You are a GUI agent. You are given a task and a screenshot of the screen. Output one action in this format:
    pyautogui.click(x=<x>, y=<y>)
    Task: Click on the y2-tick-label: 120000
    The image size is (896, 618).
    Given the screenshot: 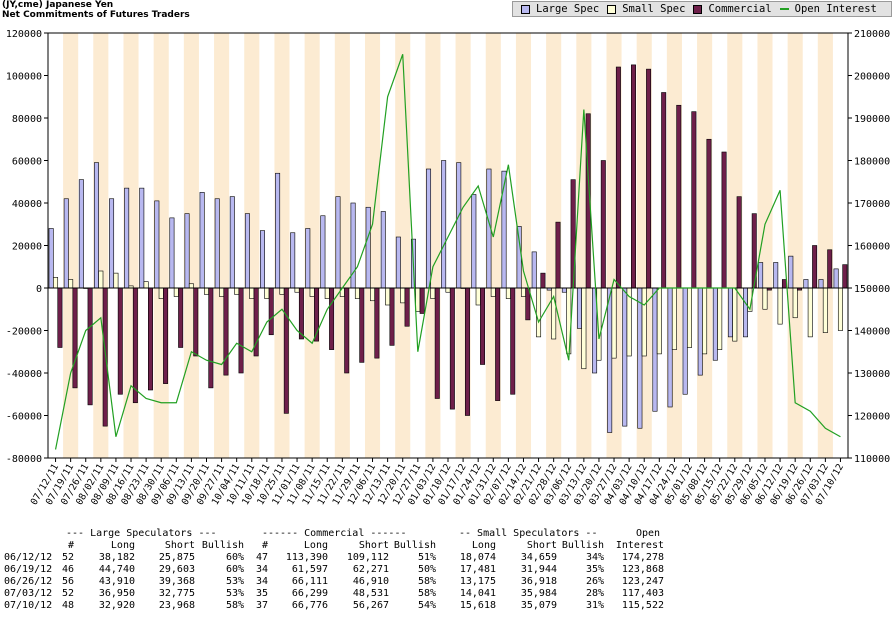 What is the action you would take?
    pyautogui.click(x=872, y=417)
    